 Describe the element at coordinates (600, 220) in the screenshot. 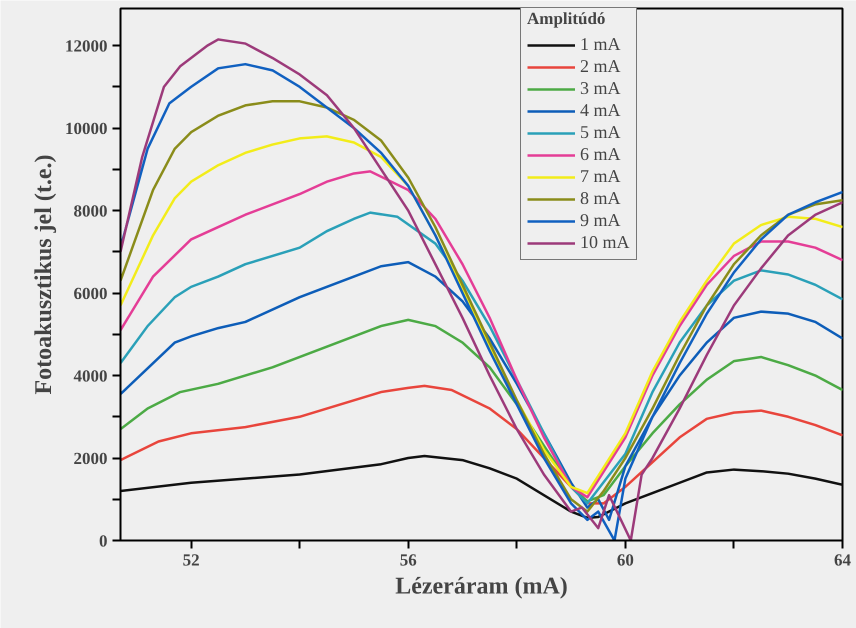

I see `legend-label: 9 mA` at that location.